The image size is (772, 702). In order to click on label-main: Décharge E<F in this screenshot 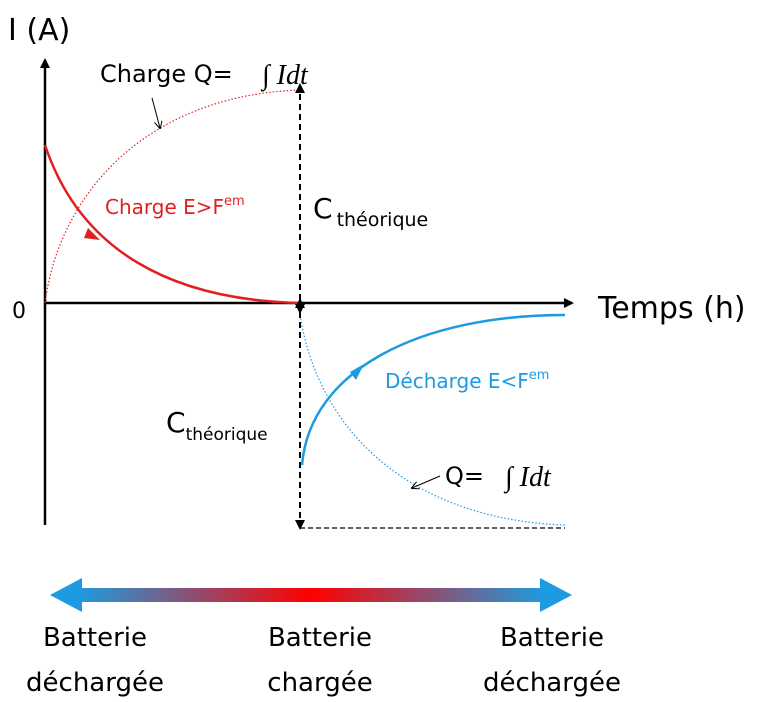, I will do `click(457, 381)`.